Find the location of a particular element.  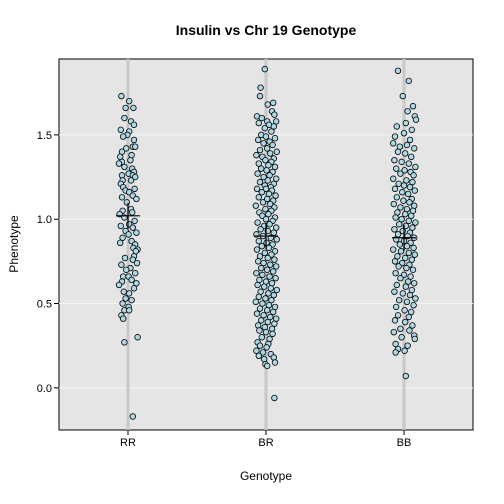

y-ticks: 0.0 0.5 1.0 1.5 is located at coordinates (48, 262).